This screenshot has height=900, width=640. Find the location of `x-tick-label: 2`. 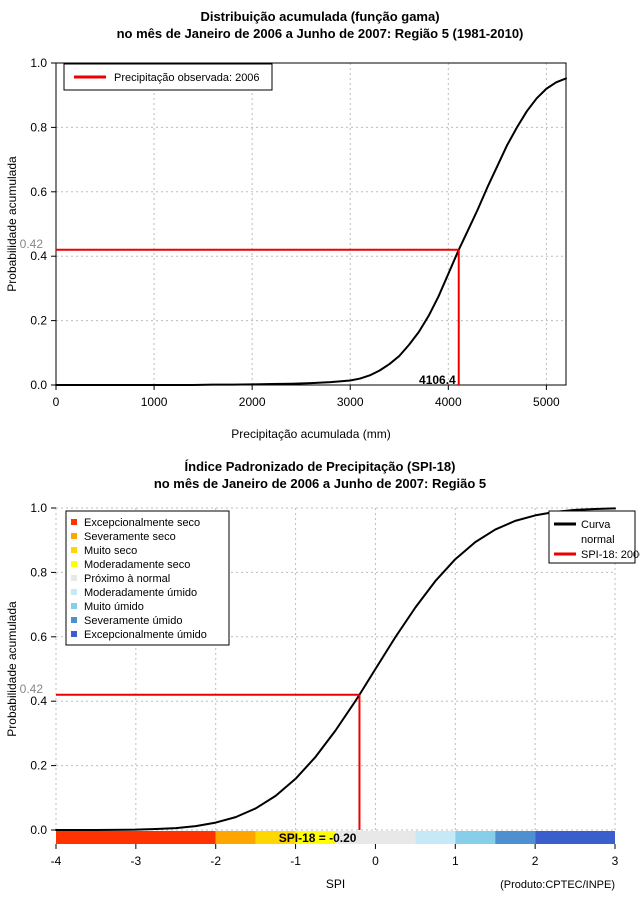

x-tick-label: 2 is located at coordinates (535, 861).